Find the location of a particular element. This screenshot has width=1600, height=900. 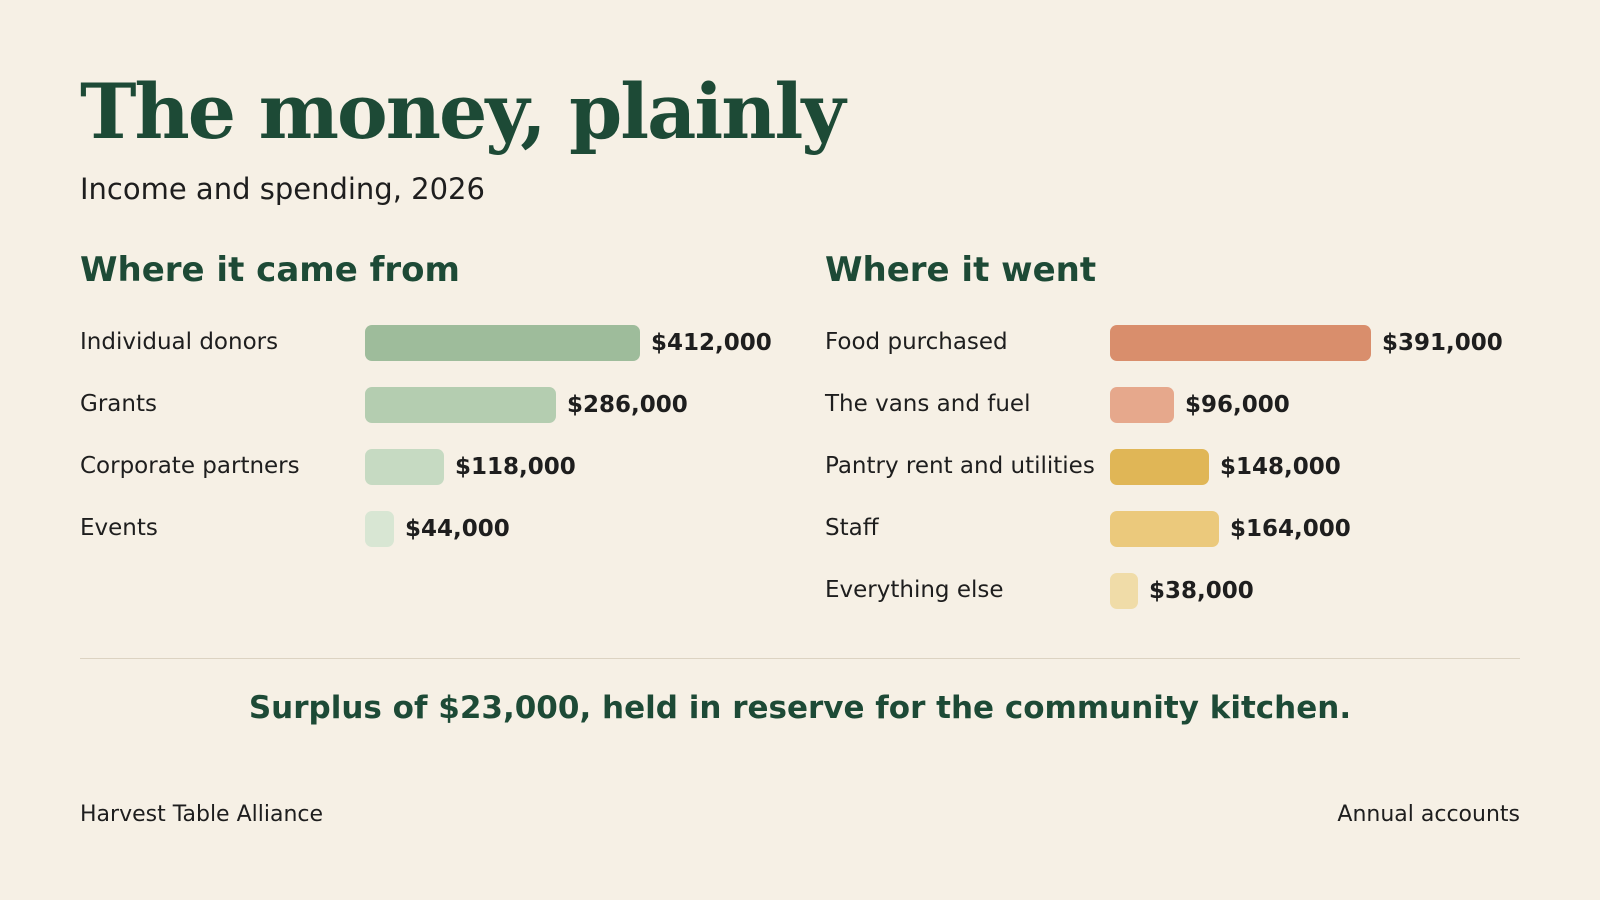

income-chart-title: Where it came from is located at coordinates (270, 270).